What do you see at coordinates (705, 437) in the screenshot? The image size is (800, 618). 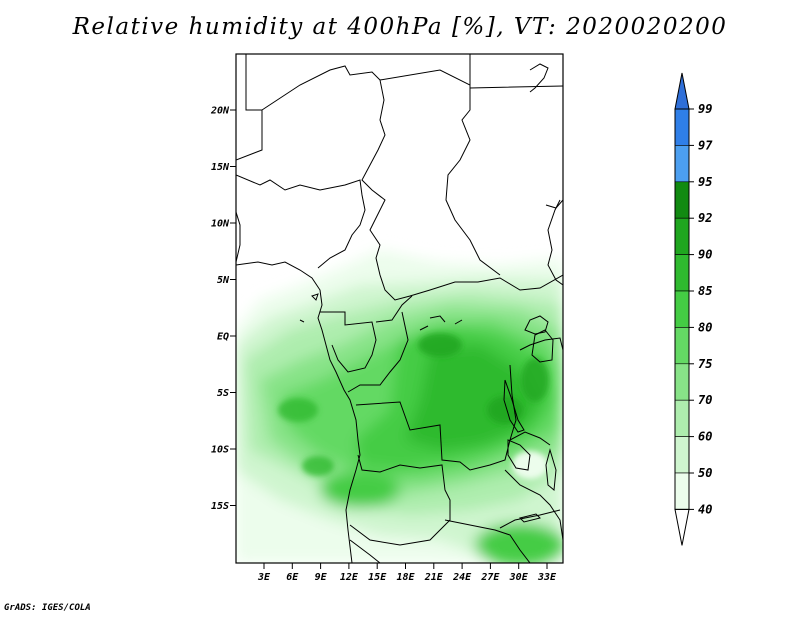 I see `colorbar-label: 60` at bounding box center [705, 437].